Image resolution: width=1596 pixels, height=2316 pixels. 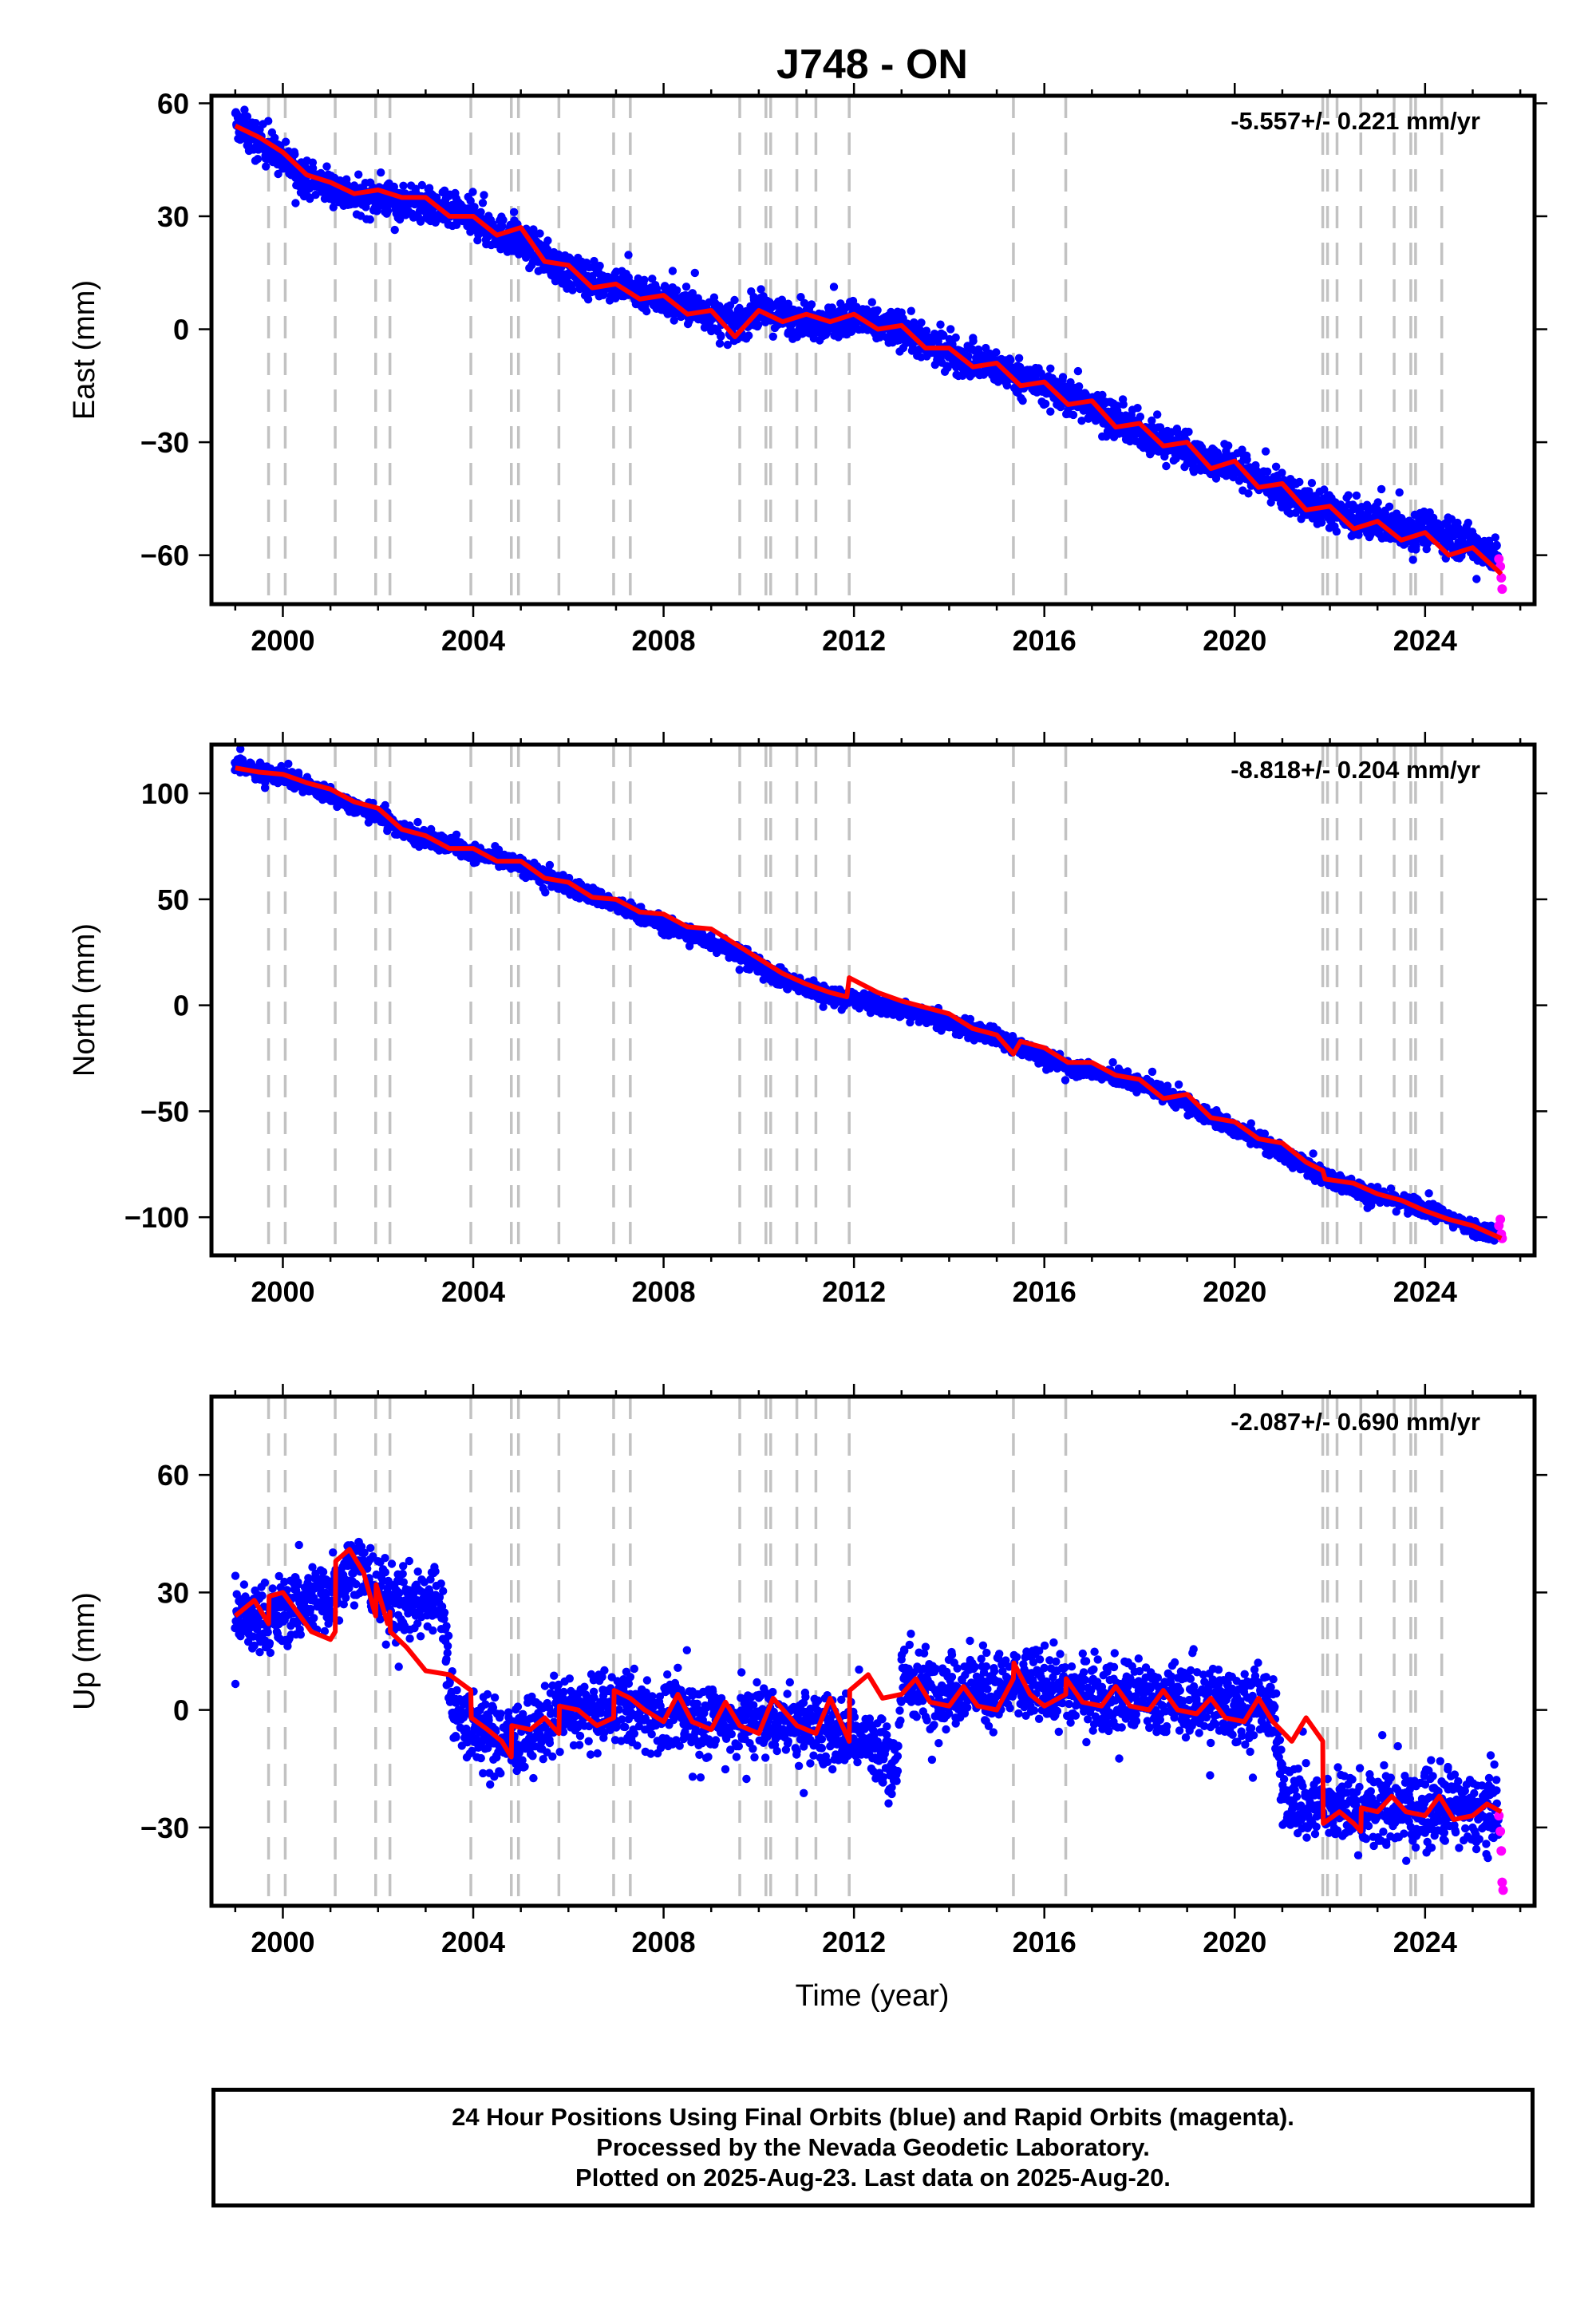 What do you see at coordinates (173, 103) in the screenshot?
I see `y-tick-label: 60` at bounding box center [173, 103].